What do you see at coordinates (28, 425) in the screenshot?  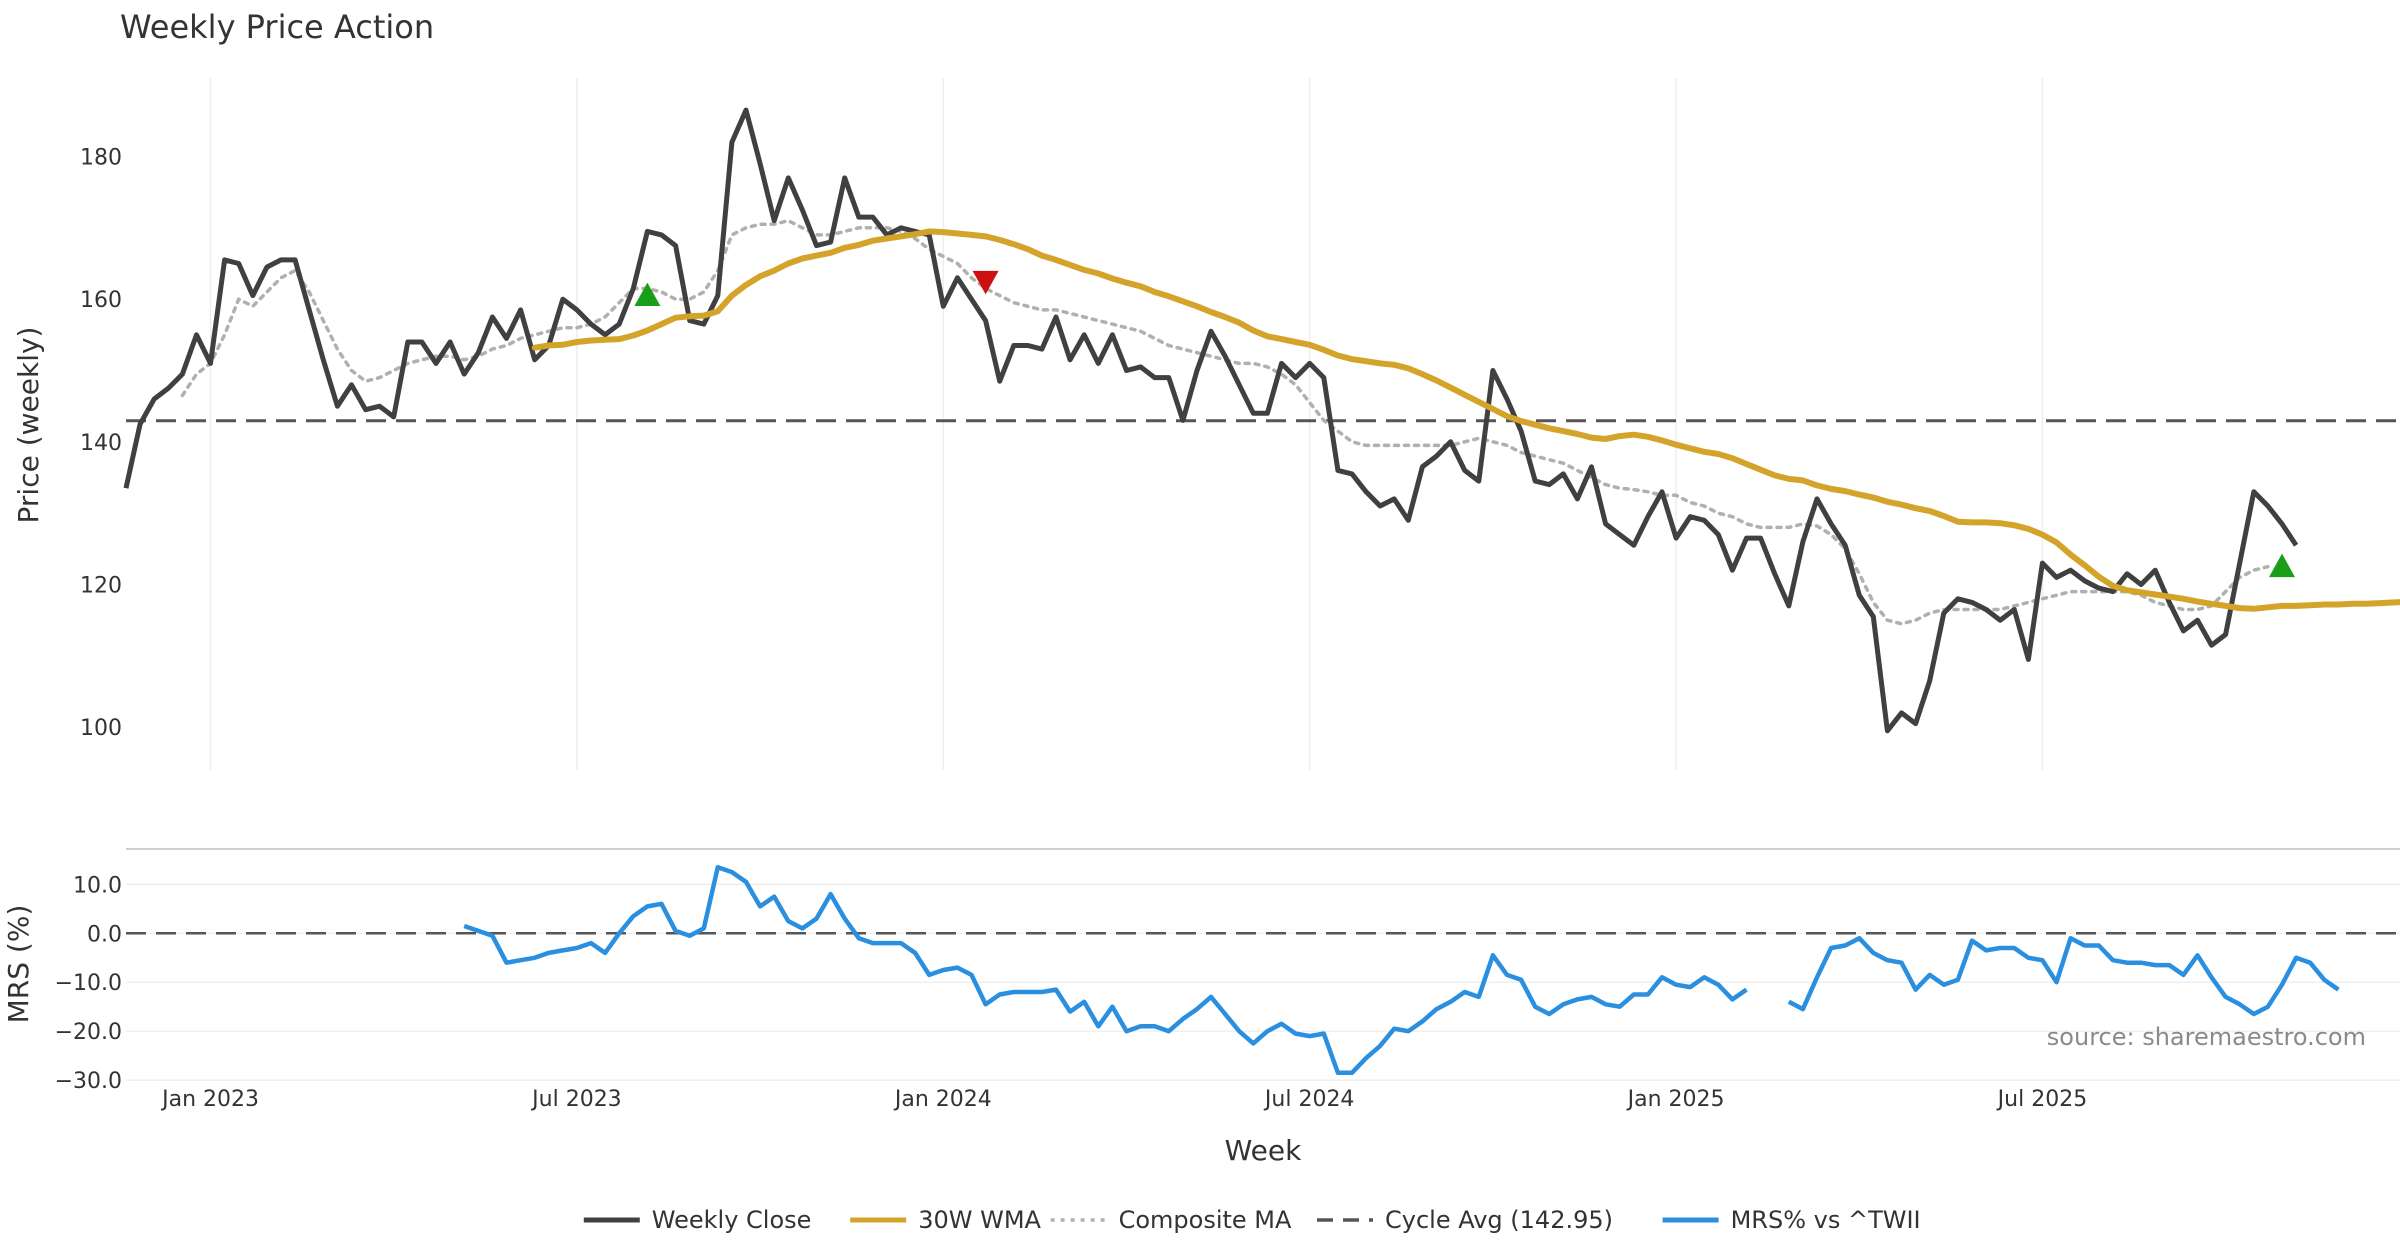 I see `price-y-axis-label: Price (weekly)` at bounding box center [28, 425].